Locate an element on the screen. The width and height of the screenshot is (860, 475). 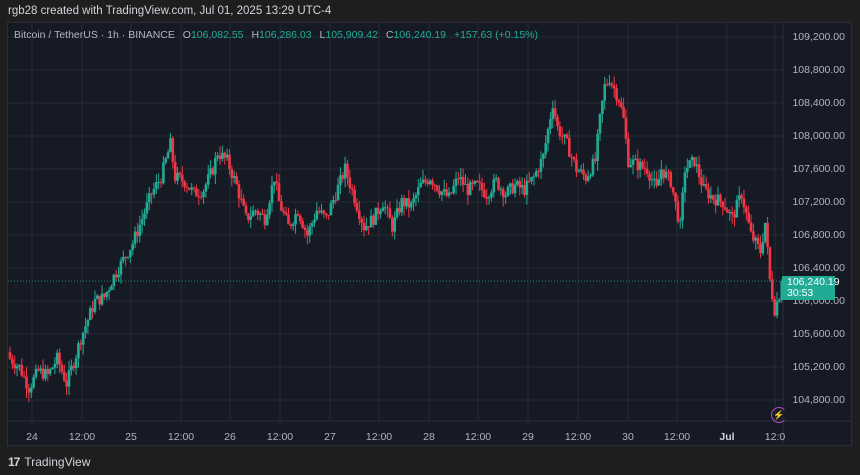
symbol-label: Bitcoin / TetherUS · 1h · BINANCE is located at coordinates (94, 35).